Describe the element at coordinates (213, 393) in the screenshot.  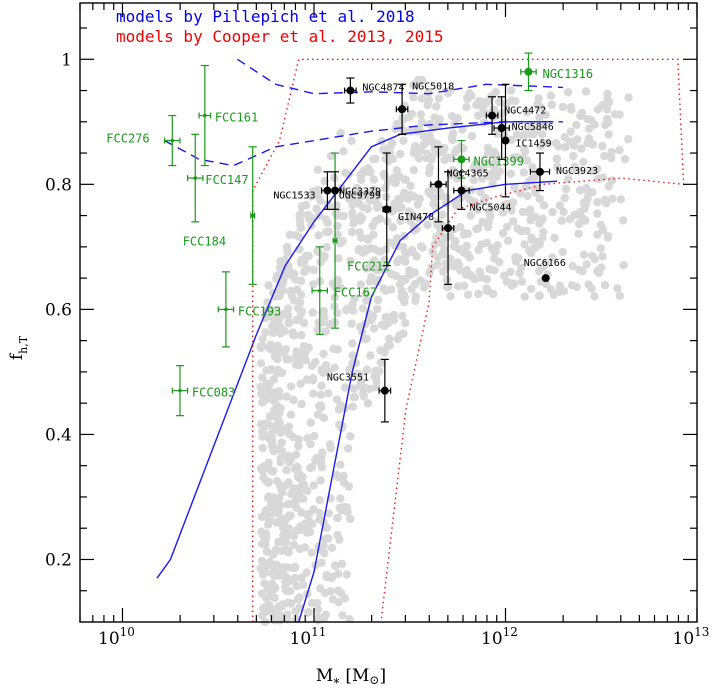
I see `data-label: FCC083` at that location.